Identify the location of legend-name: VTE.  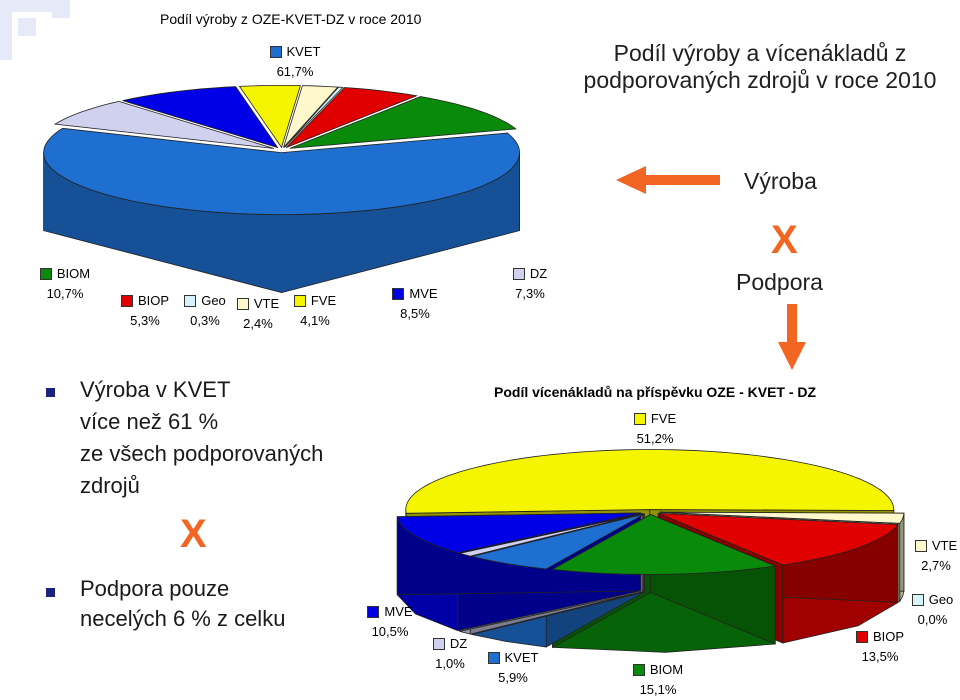
(944, 546).